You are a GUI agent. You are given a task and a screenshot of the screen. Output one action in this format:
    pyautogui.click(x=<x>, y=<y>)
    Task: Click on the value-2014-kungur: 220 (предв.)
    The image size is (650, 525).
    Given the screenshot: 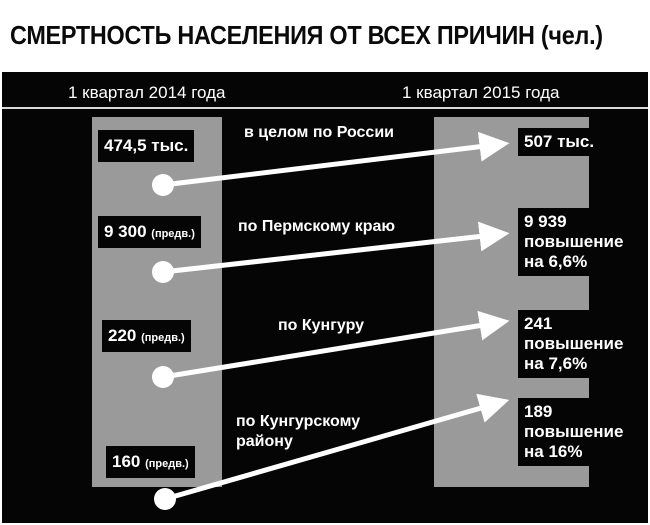 What is the action you would take?
    pyautogui.click(x=146, y=336)
    